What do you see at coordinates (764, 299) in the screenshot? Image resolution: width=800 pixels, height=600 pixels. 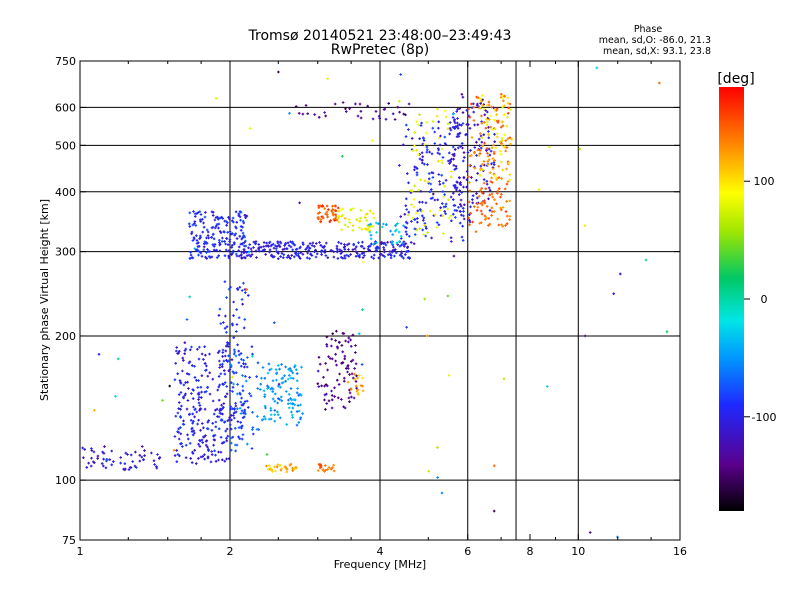 I see `colorbar-tick-label: 0` at bounding box center [764, 299].